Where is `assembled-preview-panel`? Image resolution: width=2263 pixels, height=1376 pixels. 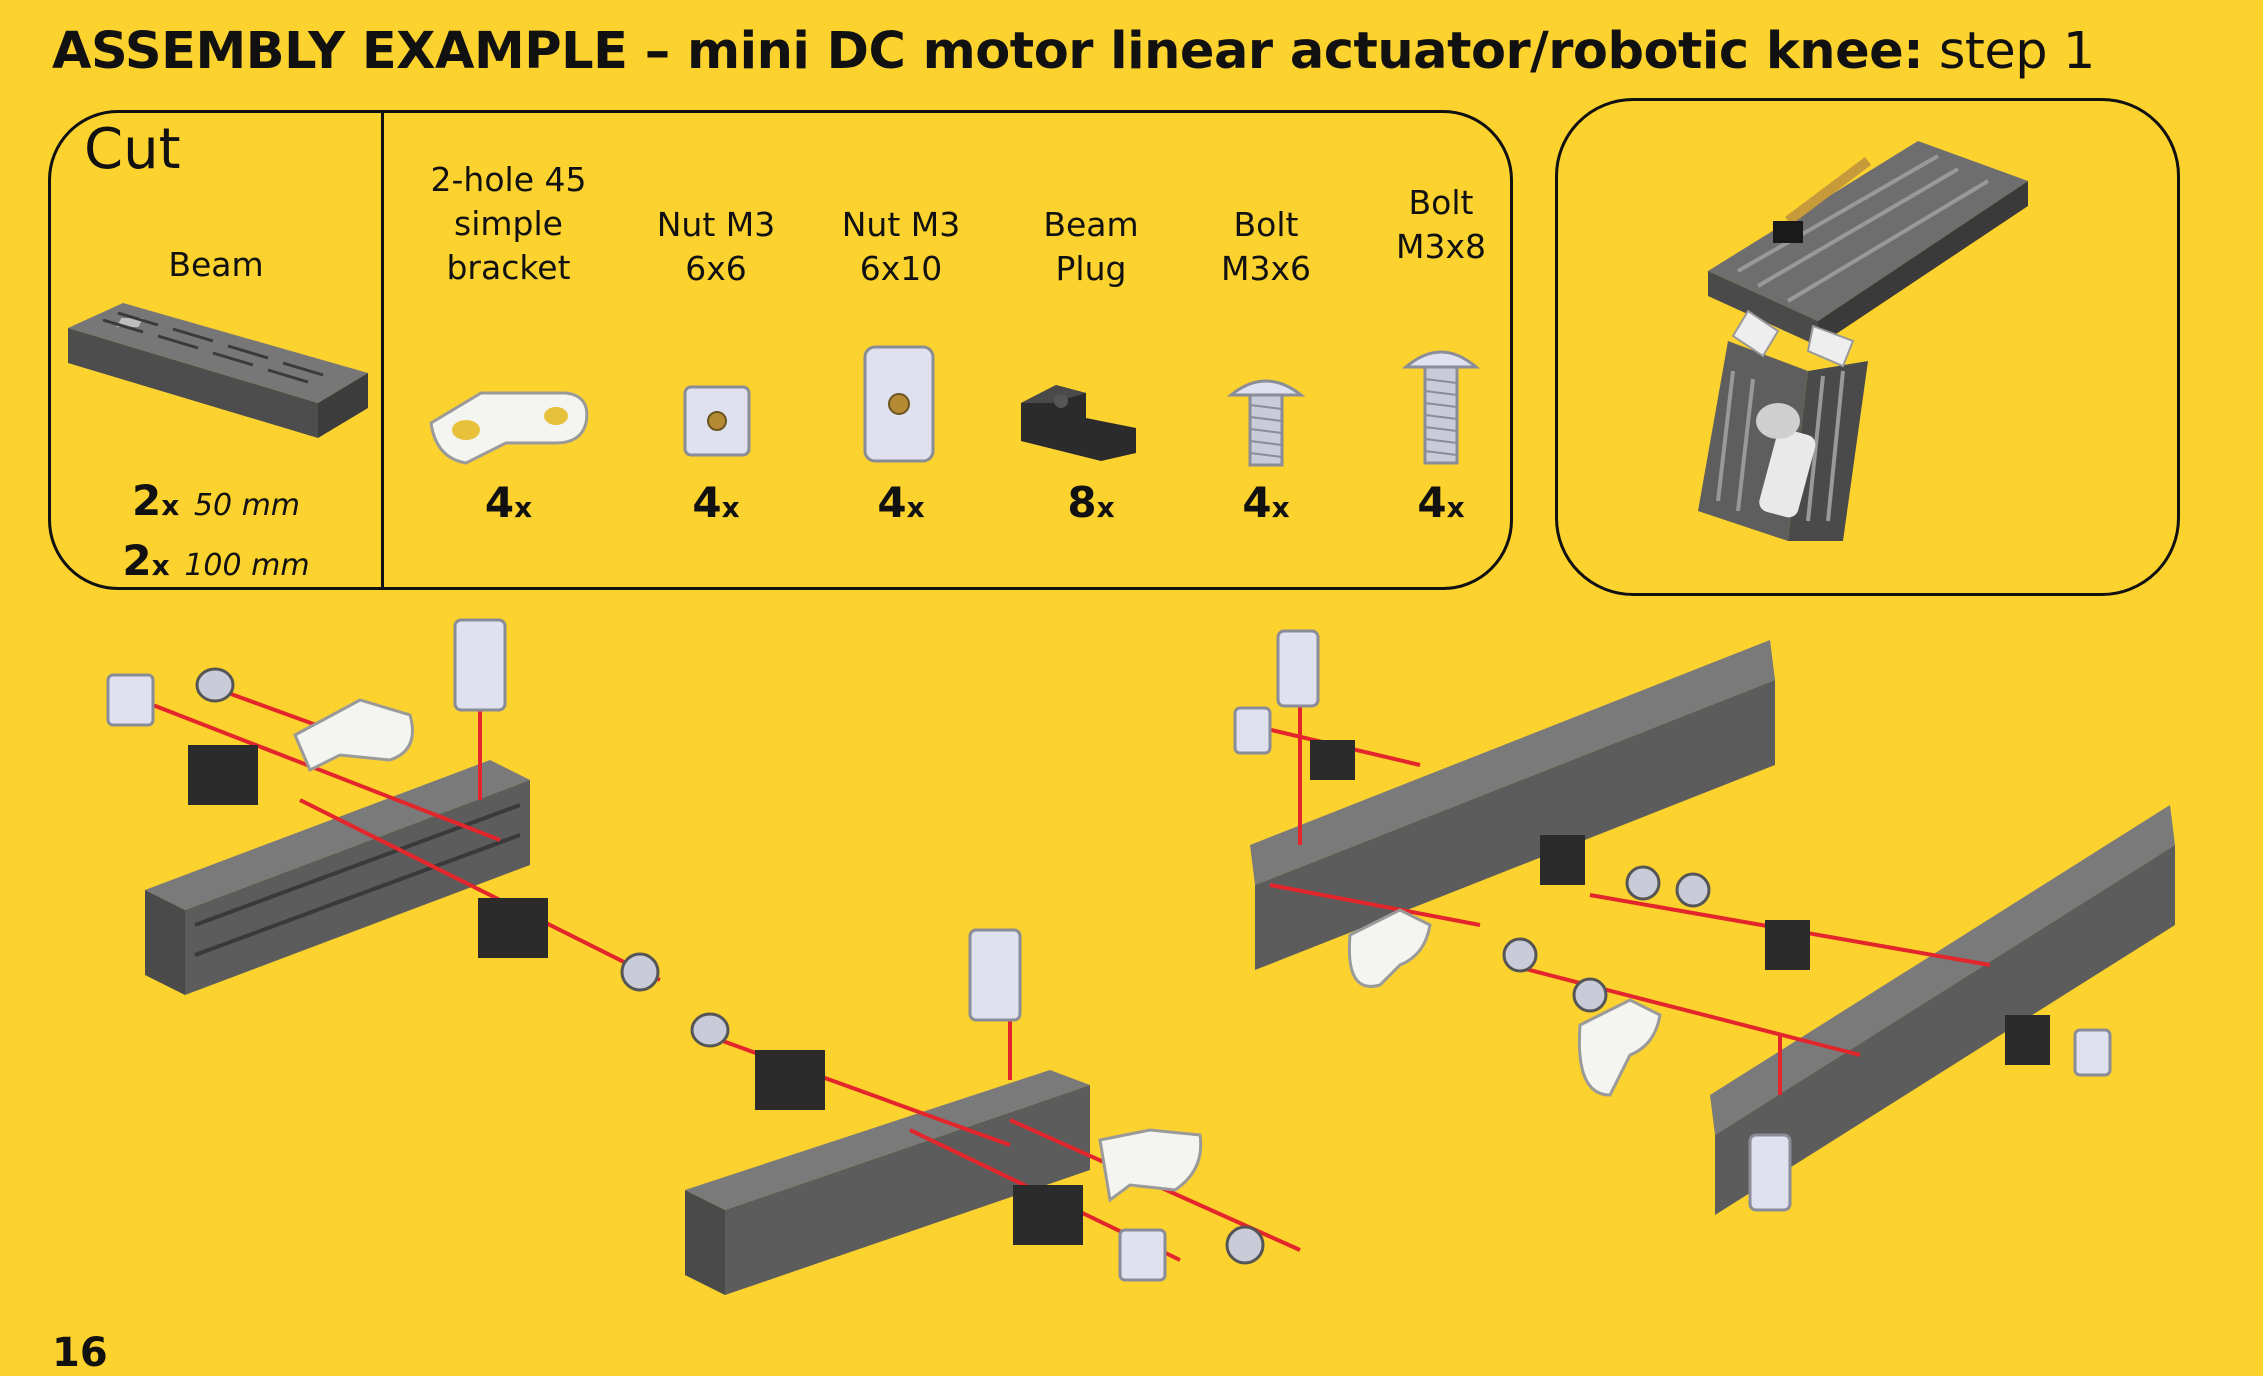
assembled-preview-panel is located at coordinates (1867, 347).